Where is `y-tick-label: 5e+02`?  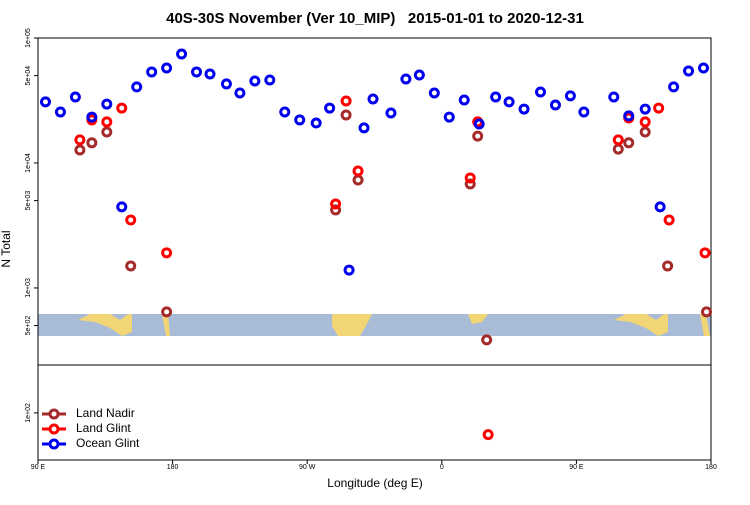 y-tick-label: 5e+02 is located at coordinates (28, 326).